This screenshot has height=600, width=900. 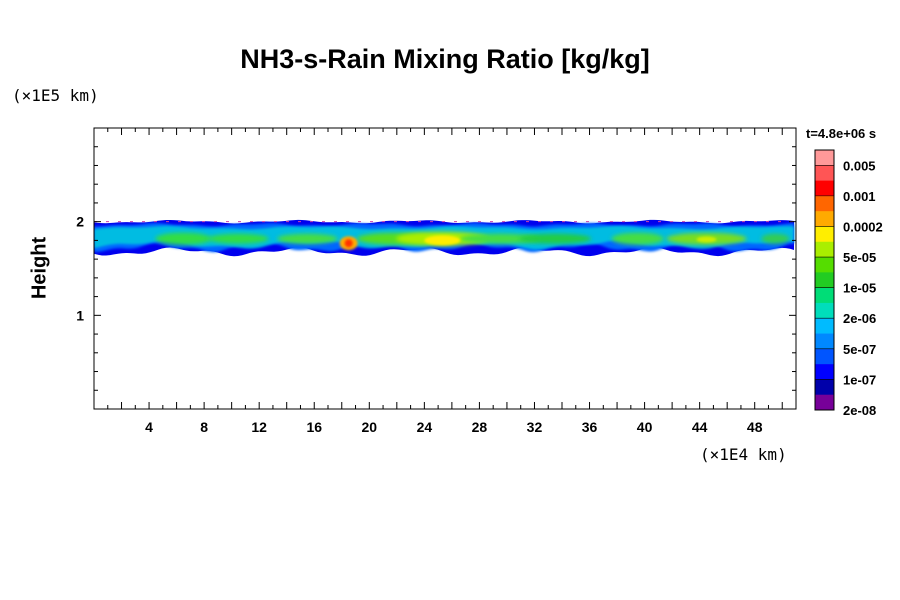 What do you see at coordinates (859, 288) in the screenshot?
I see `colorbar-label-4: 1e-05` at bounding box center [859, 288].